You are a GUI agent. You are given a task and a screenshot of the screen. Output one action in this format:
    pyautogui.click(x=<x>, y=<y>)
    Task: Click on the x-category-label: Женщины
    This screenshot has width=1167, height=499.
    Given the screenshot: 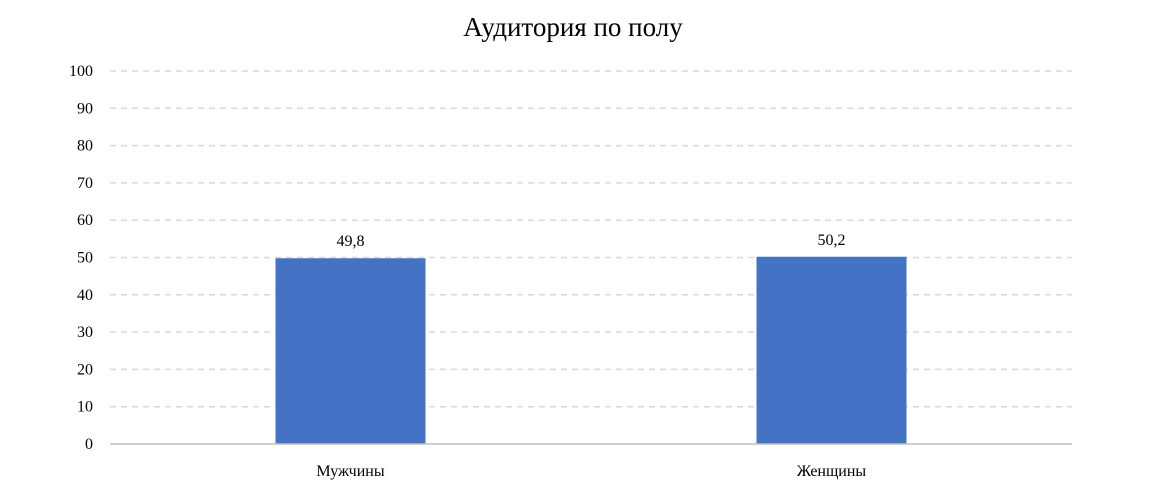 What is the action you would take?
    pyautogui.click(x=832, y=471)
    